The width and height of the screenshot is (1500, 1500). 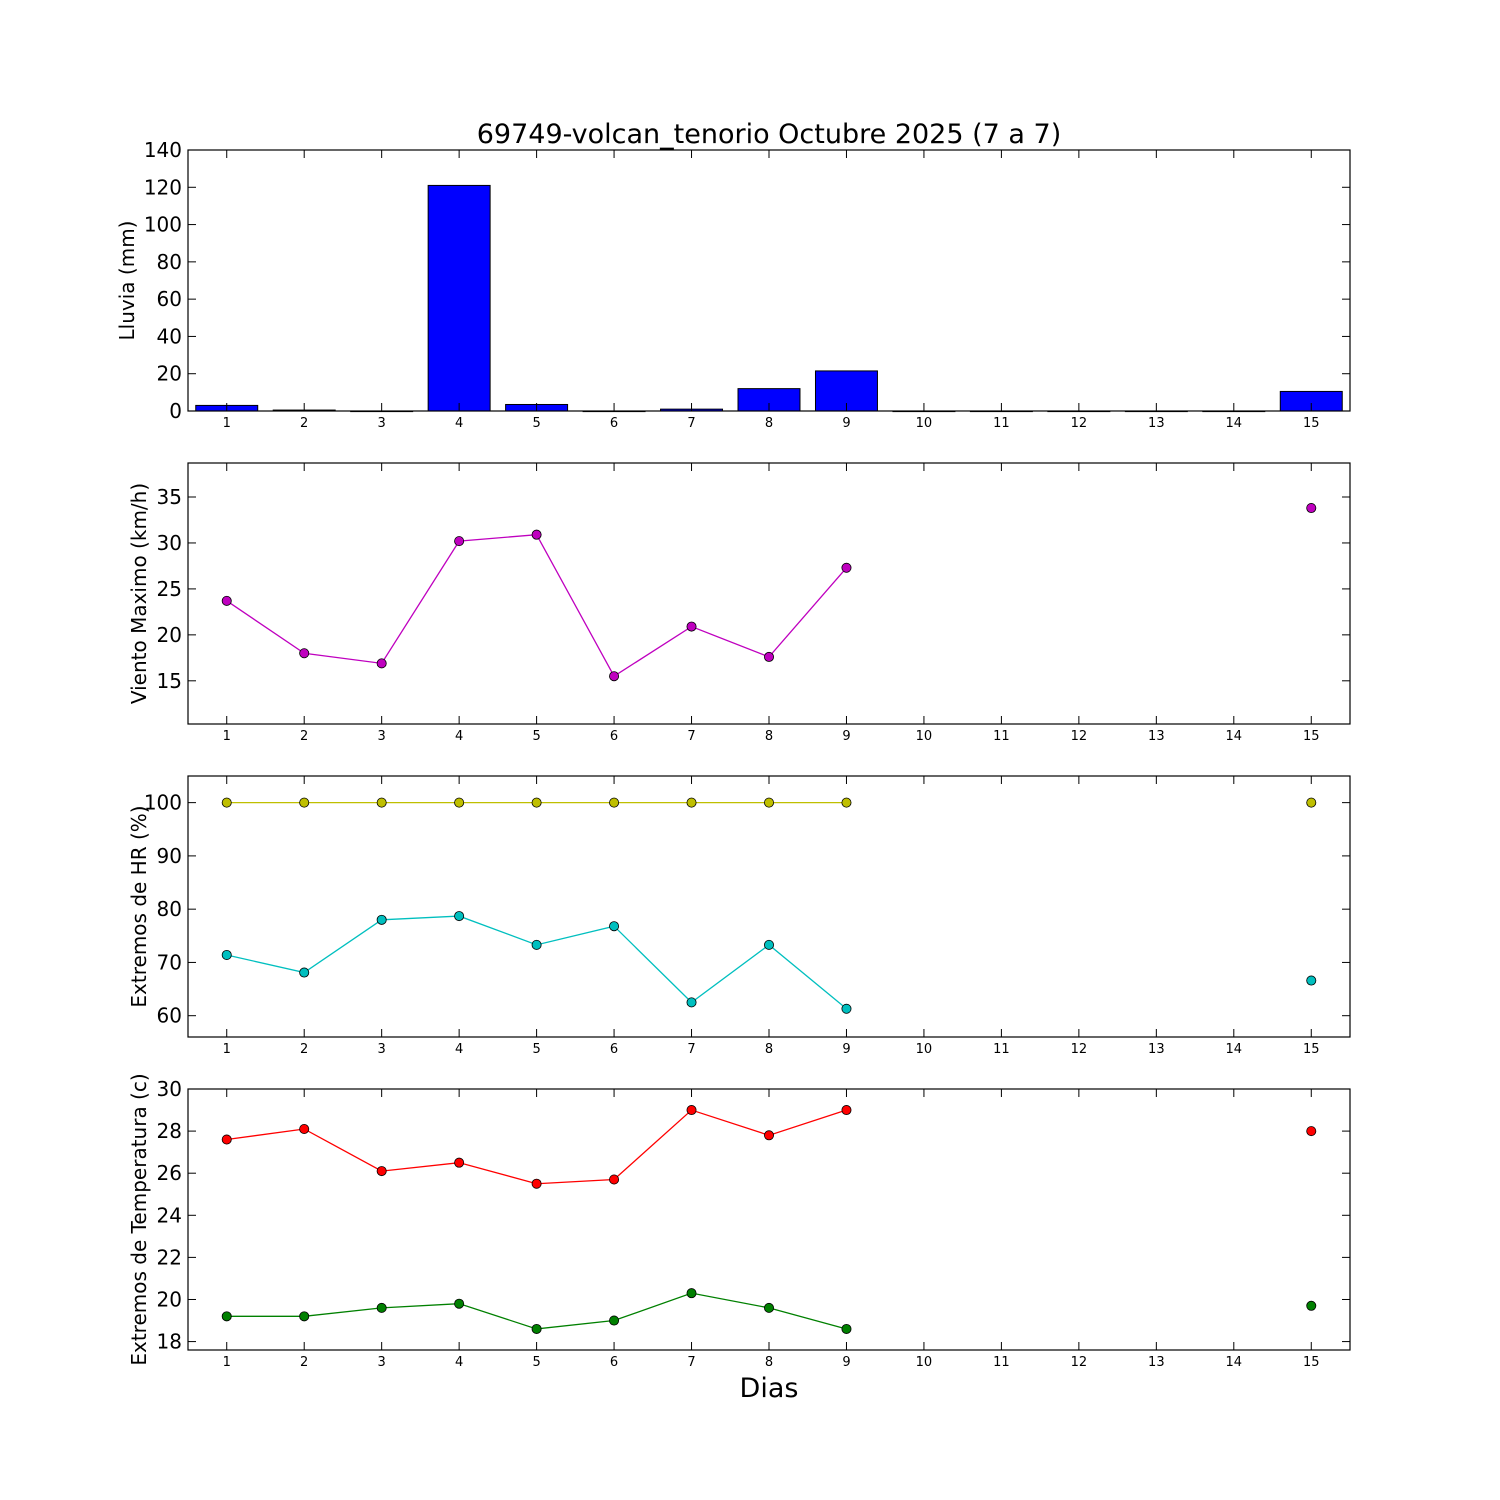 What do you see at coordinates (769, 423) in the screenshot?
I see `xtick-label-lluvia-8: 8` at bounding box center [769, 423].